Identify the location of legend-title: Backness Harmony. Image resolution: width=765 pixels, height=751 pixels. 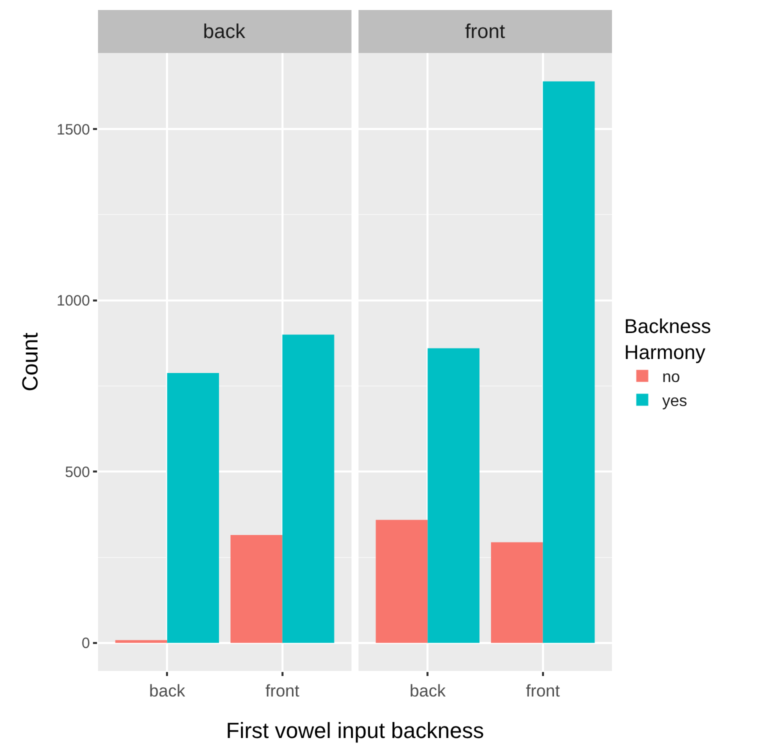
(667, 340).